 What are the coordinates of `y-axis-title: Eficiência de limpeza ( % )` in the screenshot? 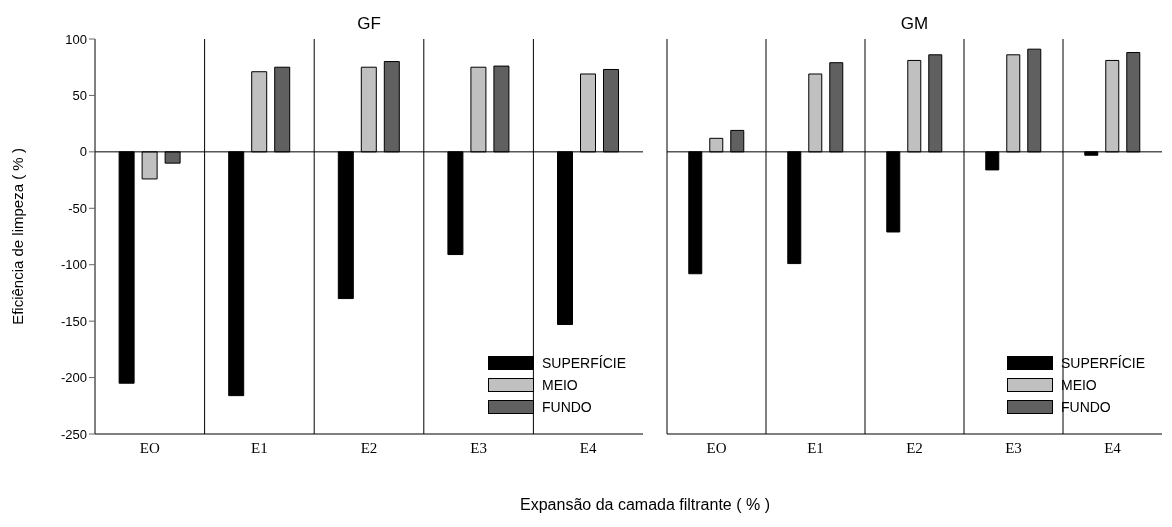 It's located at (18, 236).